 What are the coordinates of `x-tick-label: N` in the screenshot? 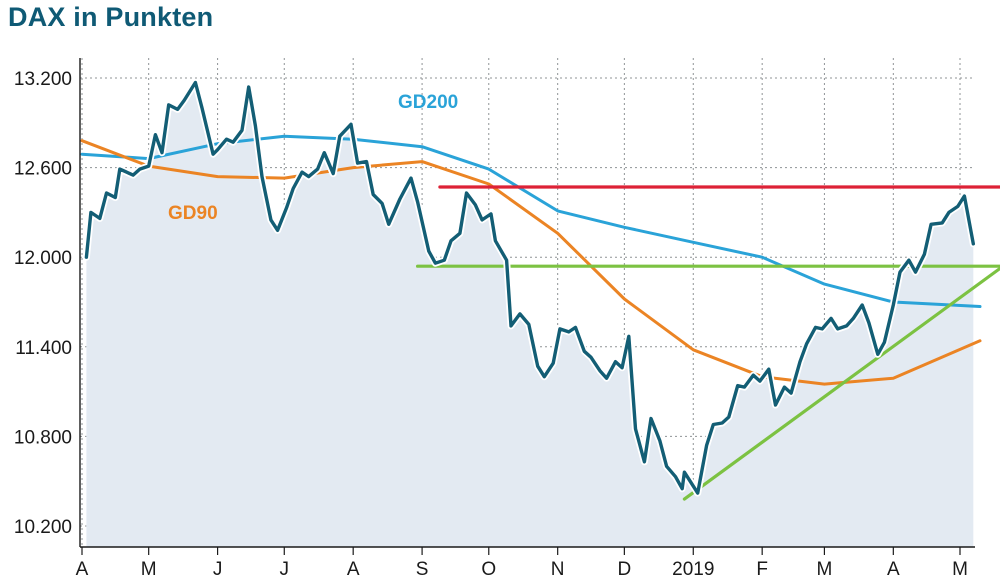 It's located at (558, 569).